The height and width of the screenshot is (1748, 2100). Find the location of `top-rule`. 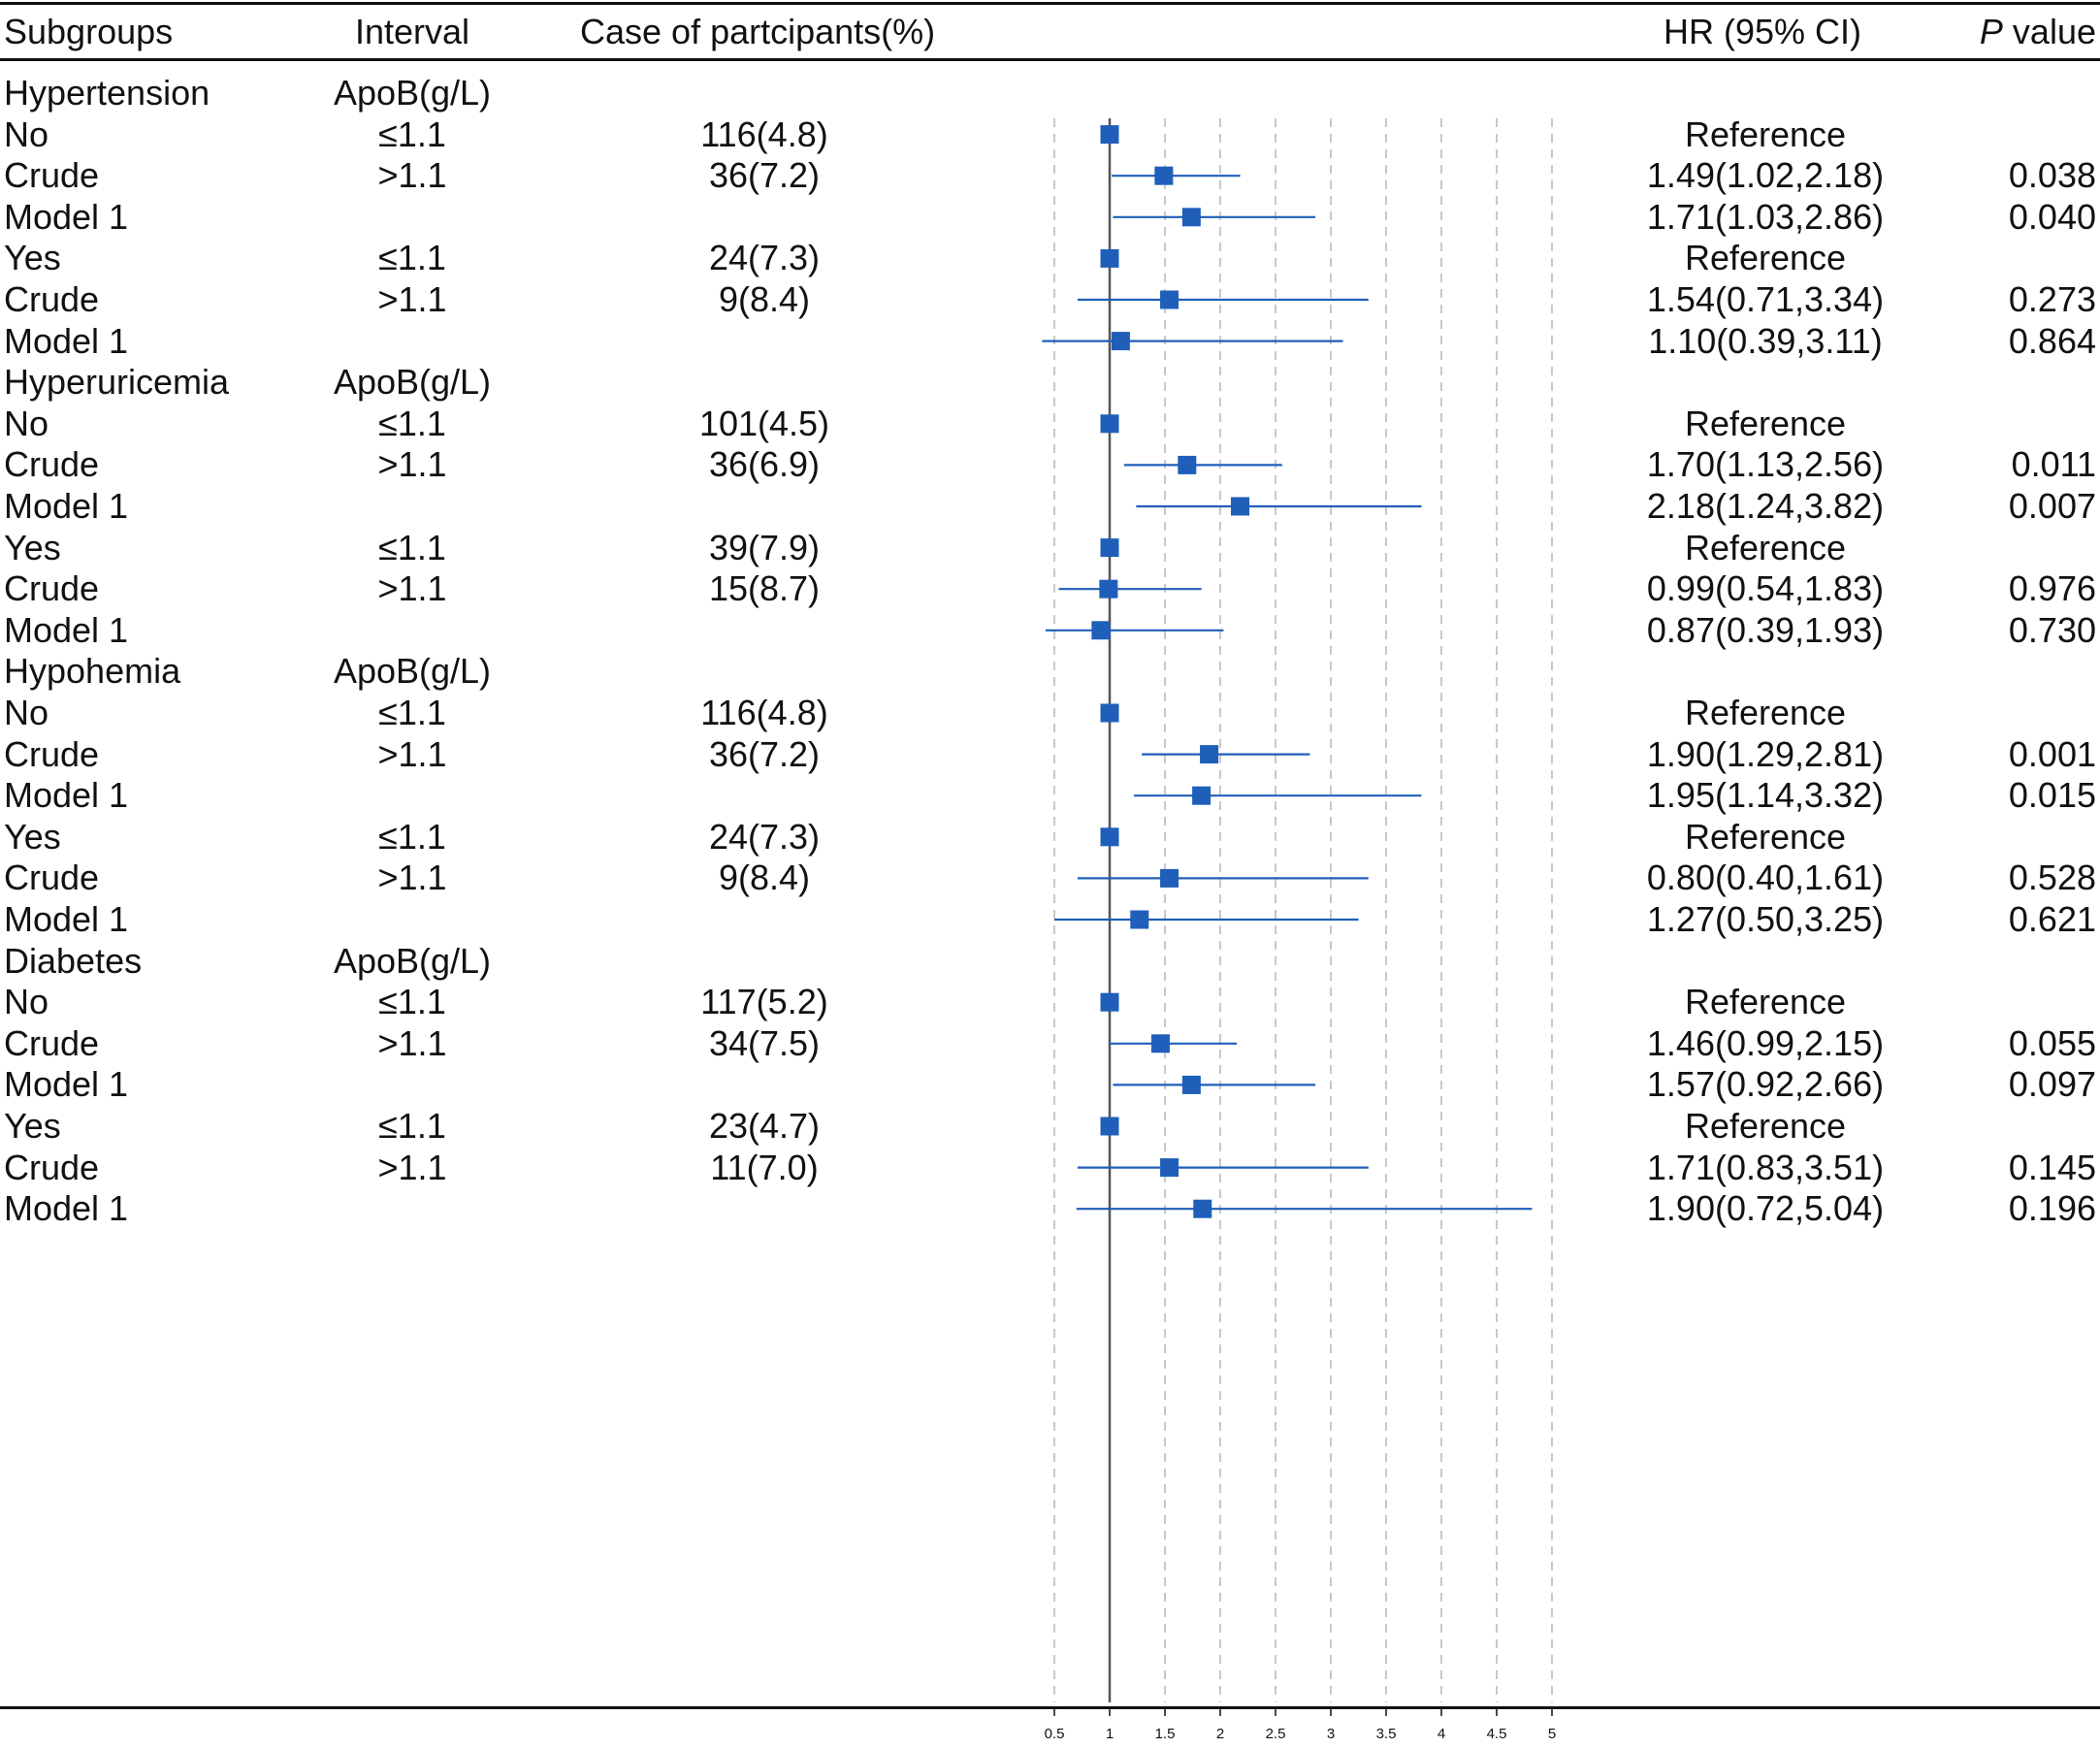

top-rule is located at coordinates (1050, 3).